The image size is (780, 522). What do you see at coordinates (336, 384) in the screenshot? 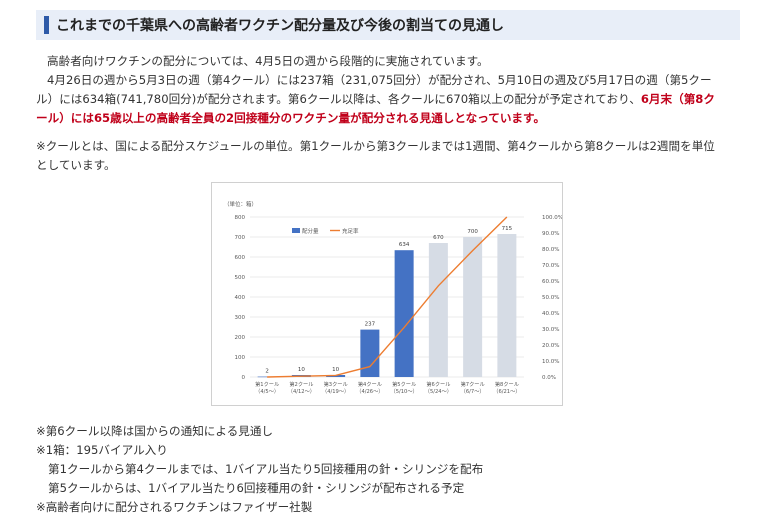
I see `x-tick-label: 第3クール` at bounding box center [336, 384].